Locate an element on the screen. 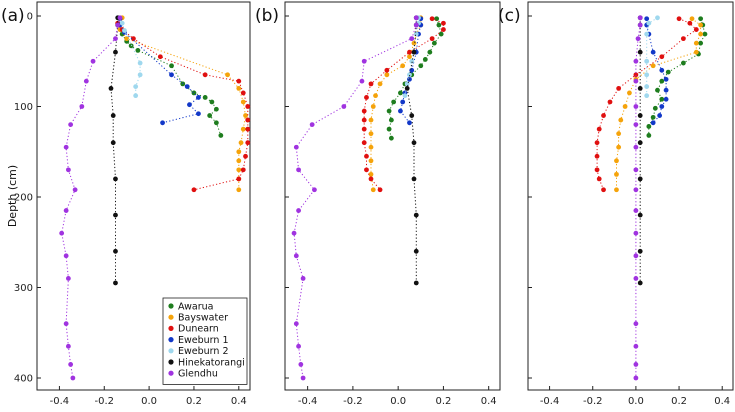 This screenshot has width=735, height=412. y-axis-label: Depth (cm) is located at coordinates (12, 196).